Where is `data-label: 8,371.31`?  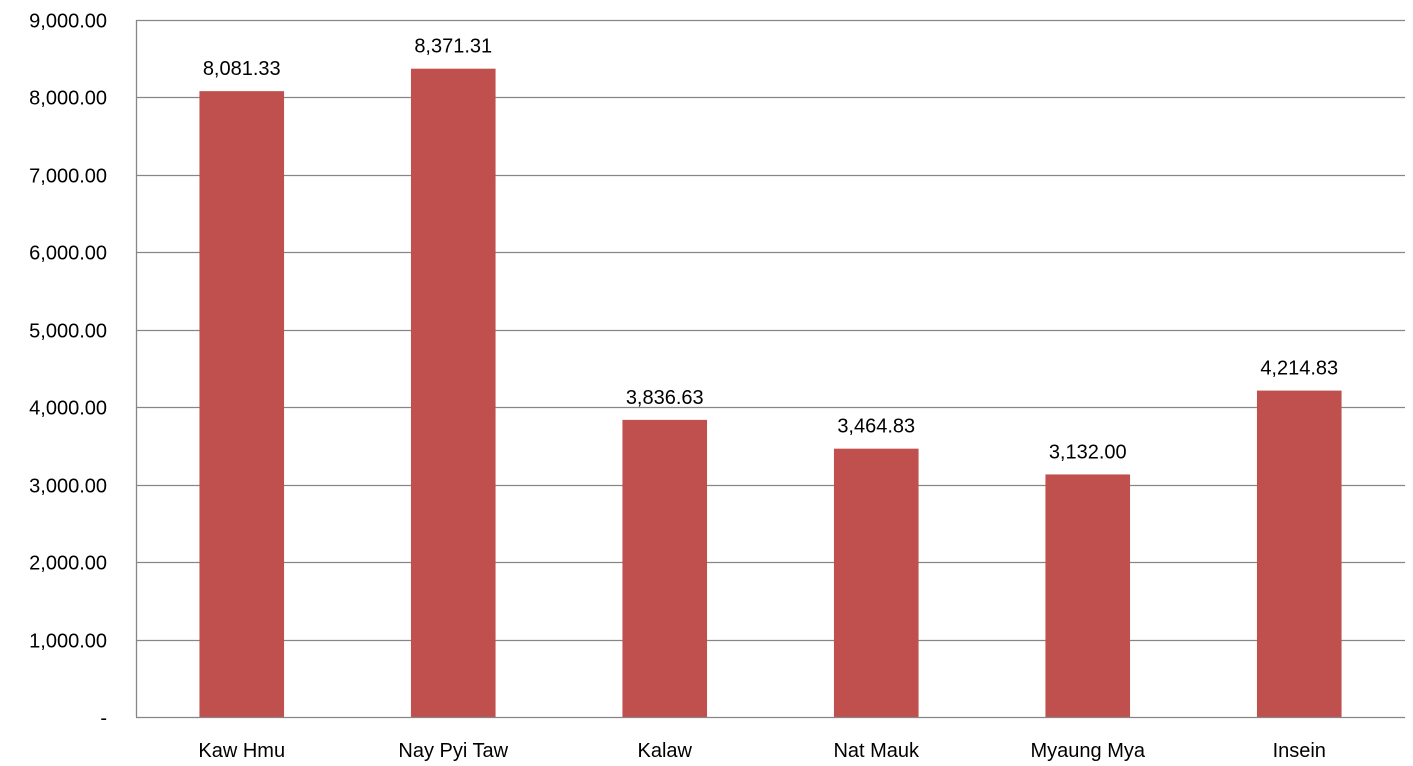 data-label: 8,371.31 is located at coordinates (453, 47).